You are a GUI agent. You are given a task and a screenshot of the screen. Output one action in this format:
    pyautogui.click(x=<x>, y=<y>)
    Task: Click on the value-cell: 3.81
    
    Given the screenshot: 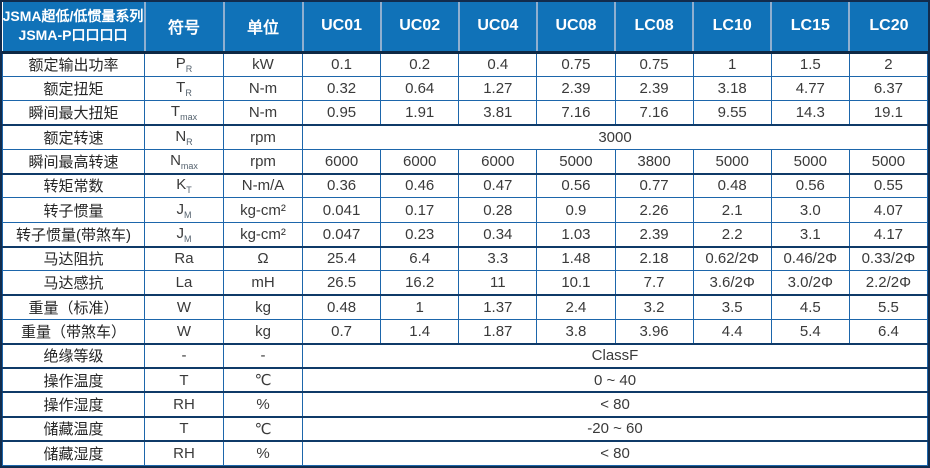 What is the action you would take?
    pyautogui.click(x=498, y=113)
    